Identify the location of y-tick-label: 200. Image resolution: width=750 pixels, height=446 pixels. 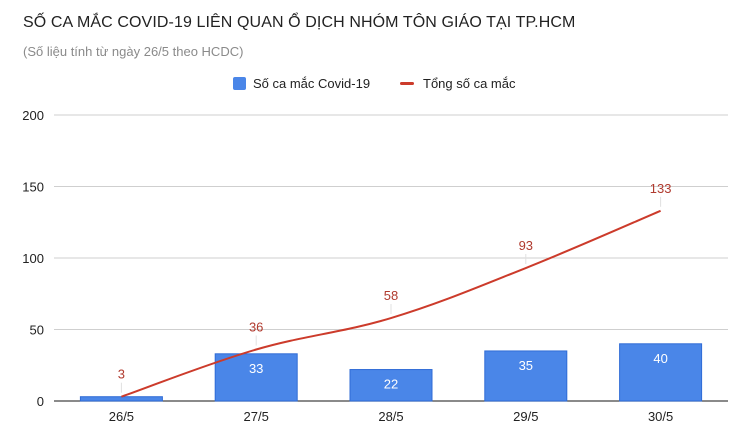
(33, 115).